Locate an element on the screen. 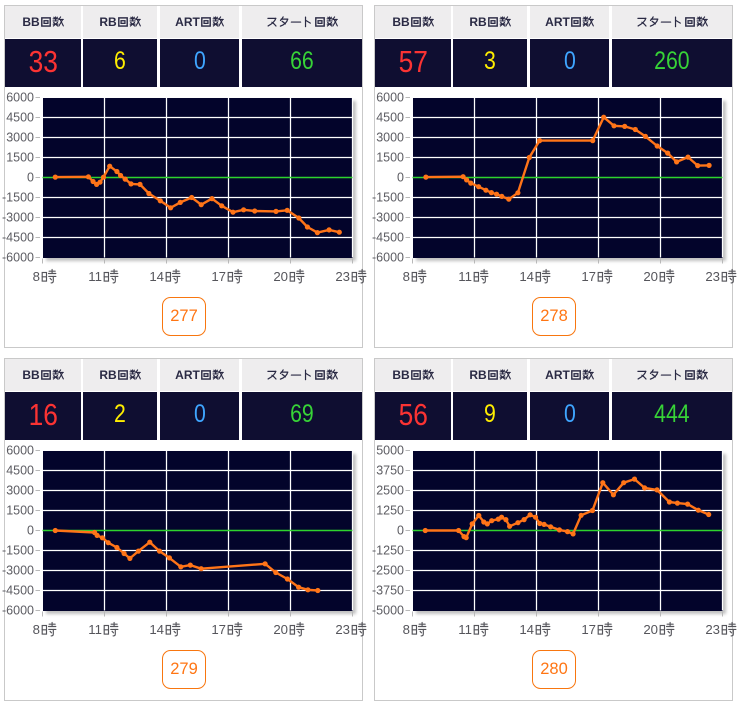 The image size is (738, 706). svg-text: -1250 is located at coordinates (388, 551).